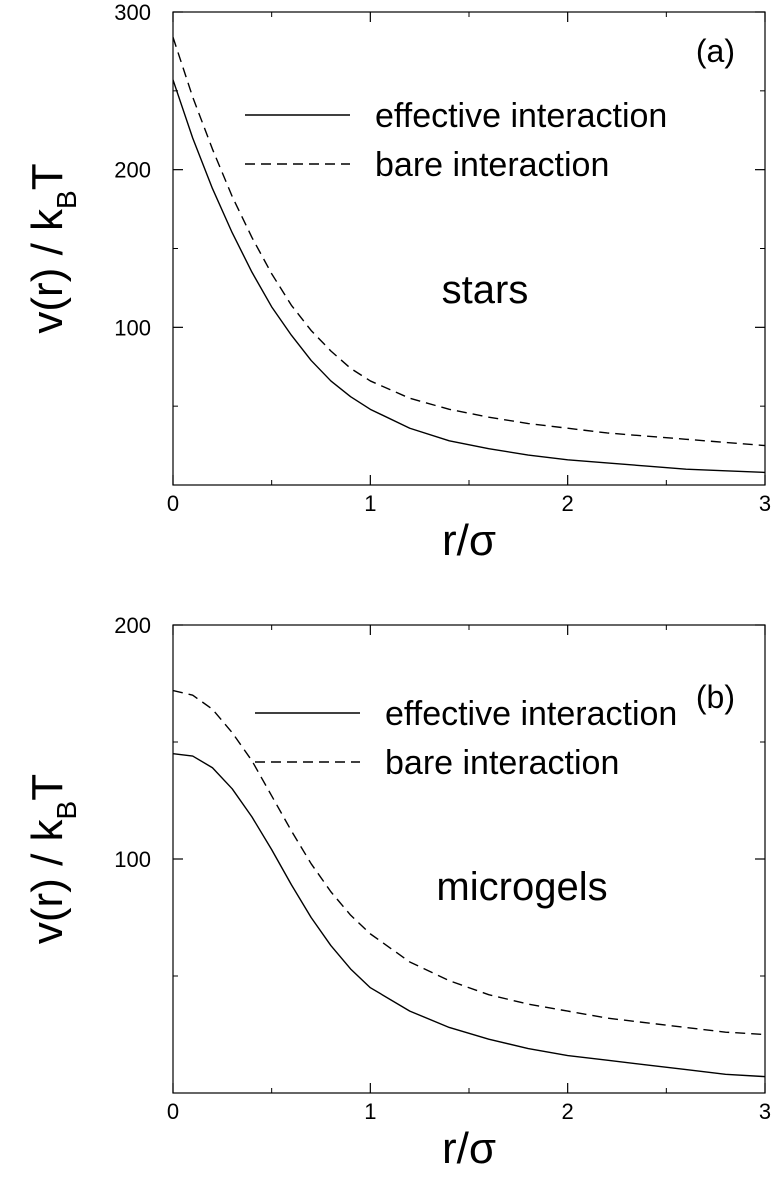  Describe the element at coordinates (715, 51) in the screenshot. I see `panel-tag: (a)` at that location.